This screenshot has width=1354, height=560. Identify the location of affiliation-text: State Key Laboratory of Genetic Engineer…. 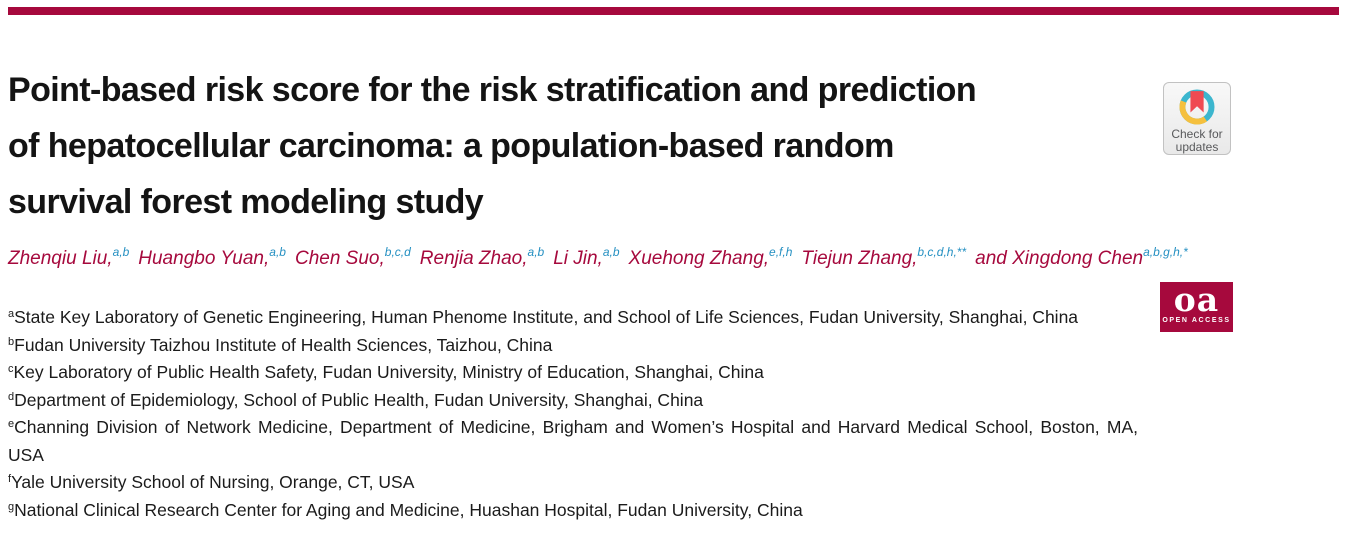
(546, 317).